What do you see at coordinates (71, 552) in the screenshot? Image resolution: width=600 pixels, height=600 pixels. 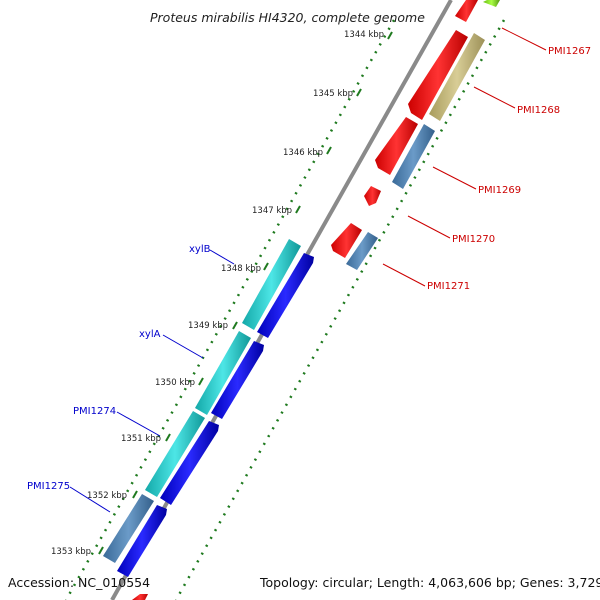 I see `tick-label: 1353 kbp` at bounding box center [71, 552].